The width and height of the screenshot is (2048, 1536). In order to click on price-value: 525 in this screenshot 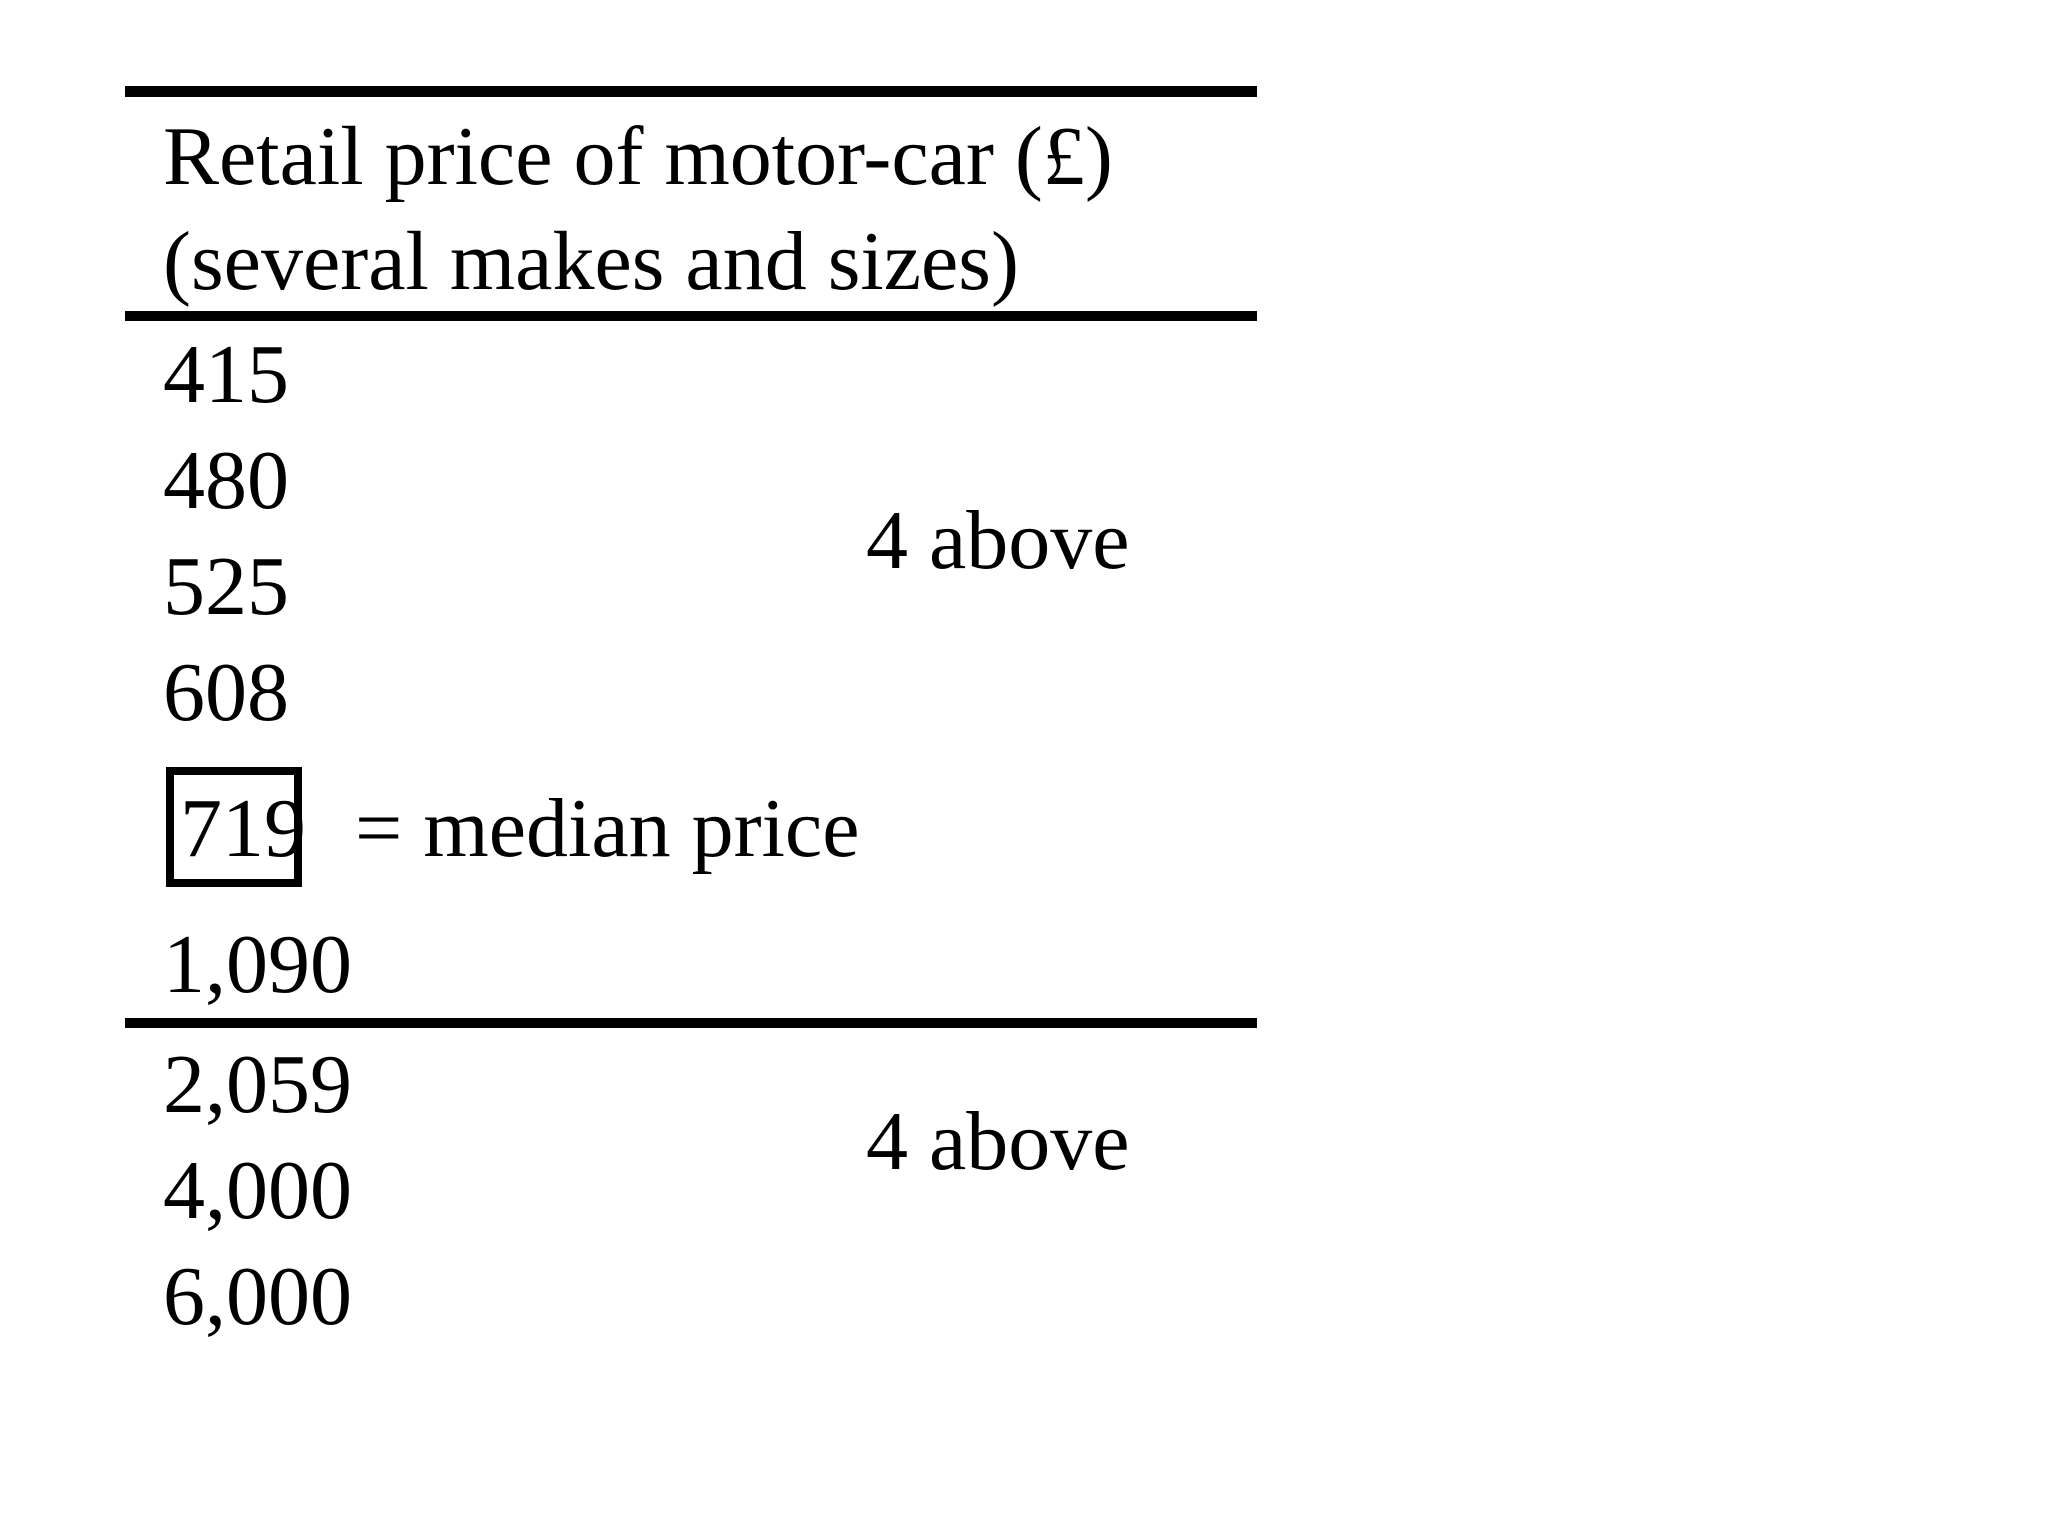, I will do `click(226, 586)`.